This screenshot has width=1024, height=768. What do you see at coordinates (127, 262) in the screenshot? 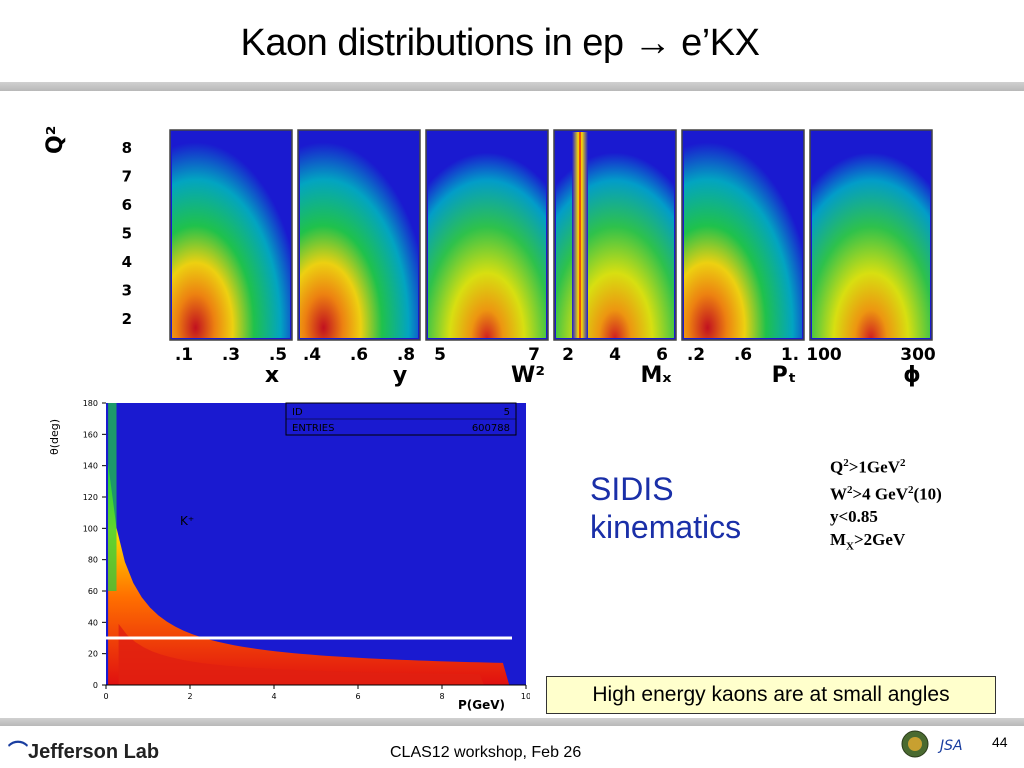
I see `q2-tick-label: 4` at bounding box center [127, 262].